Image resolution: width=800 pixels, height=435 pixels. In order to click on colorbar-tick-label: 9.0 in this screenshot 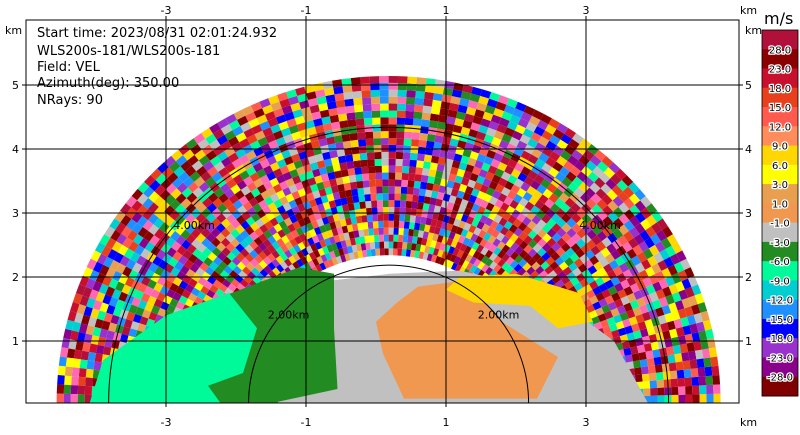, I will do `click(780, 147)`.